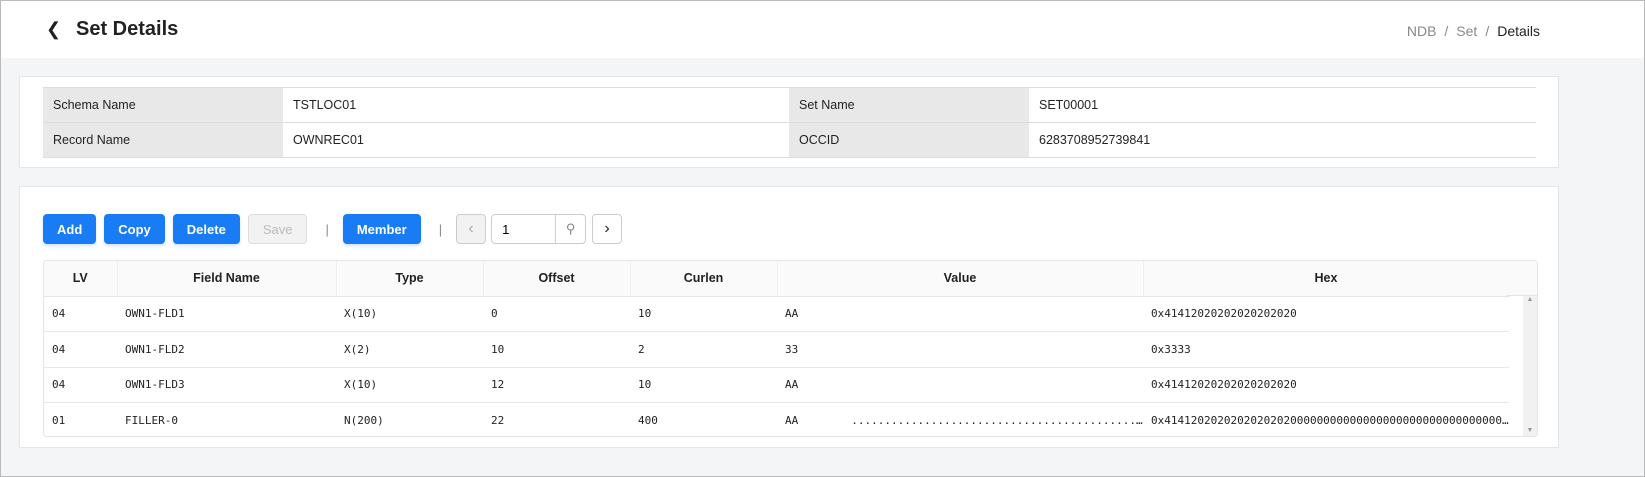 The width and height of the screenshot is (1645, 477). Describe the element at coordinates (277, 229) in the screenshot. I see `save-button: Save` at that location.